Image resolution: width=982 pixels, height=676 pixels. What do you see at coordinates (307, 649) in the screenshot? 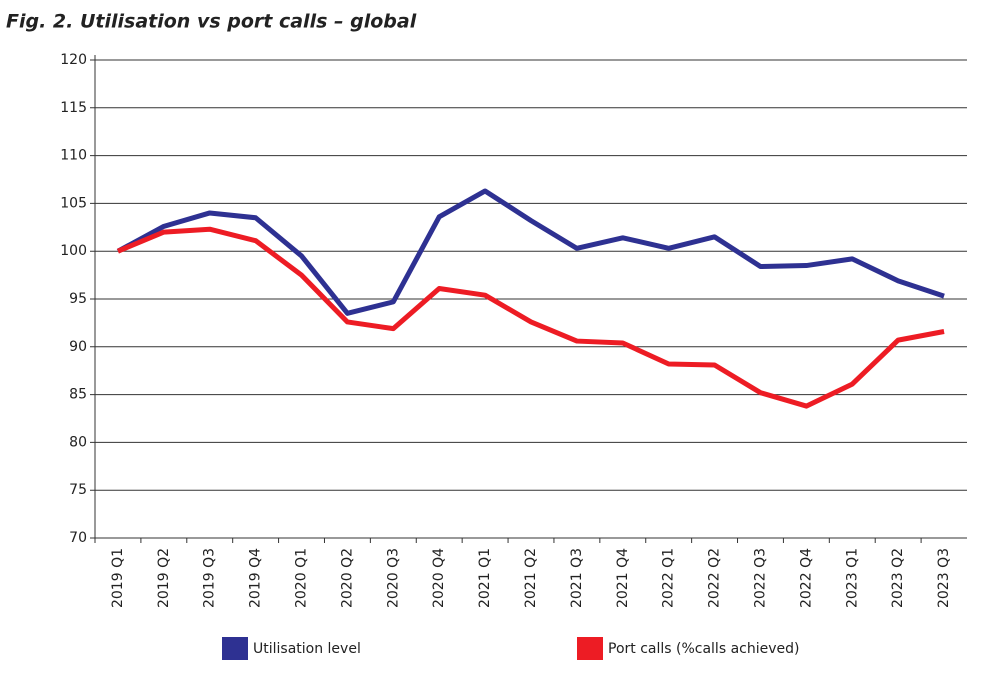
I see `legend-label: Utilisation level` at bounding box center [307, 649].